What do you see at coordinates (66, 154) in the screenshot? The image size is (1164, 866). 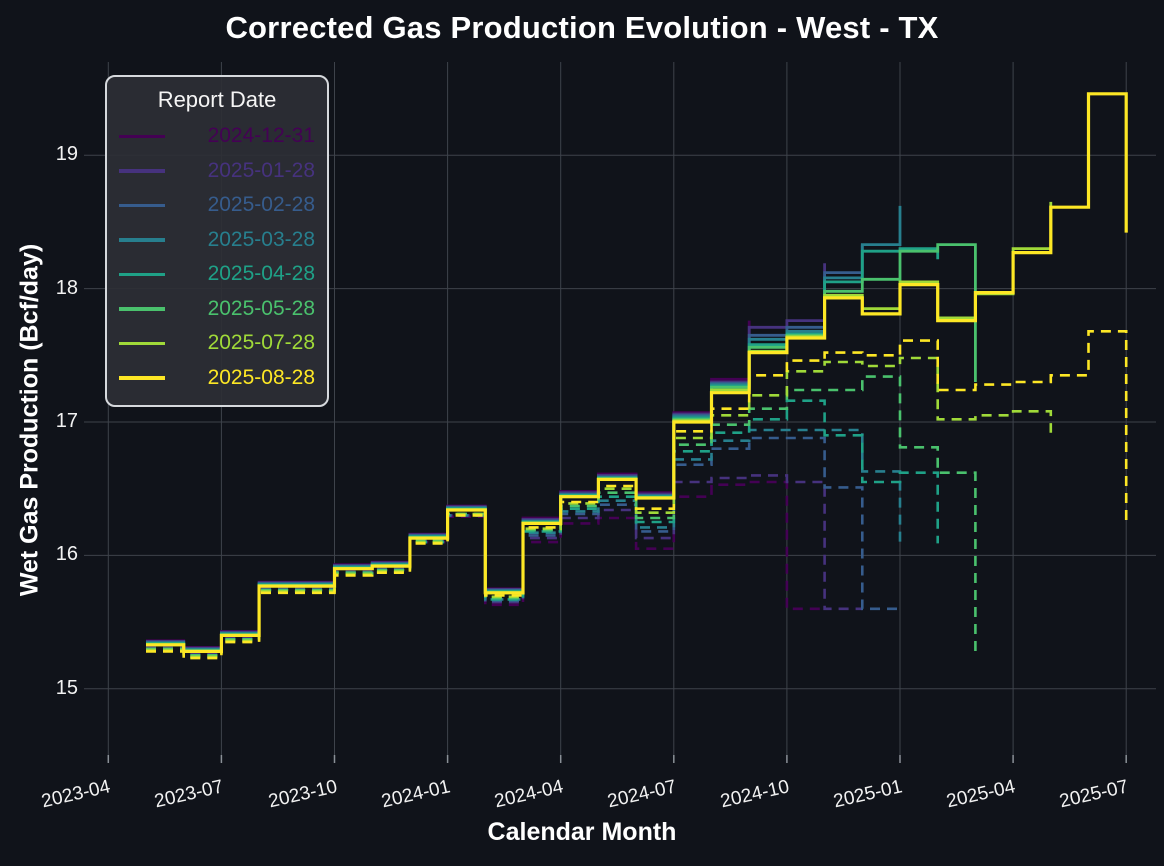 I see `y-tick-label: 19` at bounding box center [66, 154].